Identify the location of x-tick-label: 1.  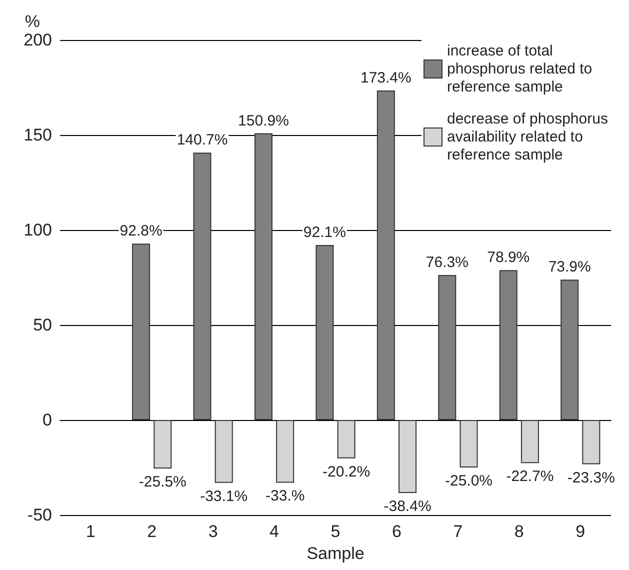
(91, 531).